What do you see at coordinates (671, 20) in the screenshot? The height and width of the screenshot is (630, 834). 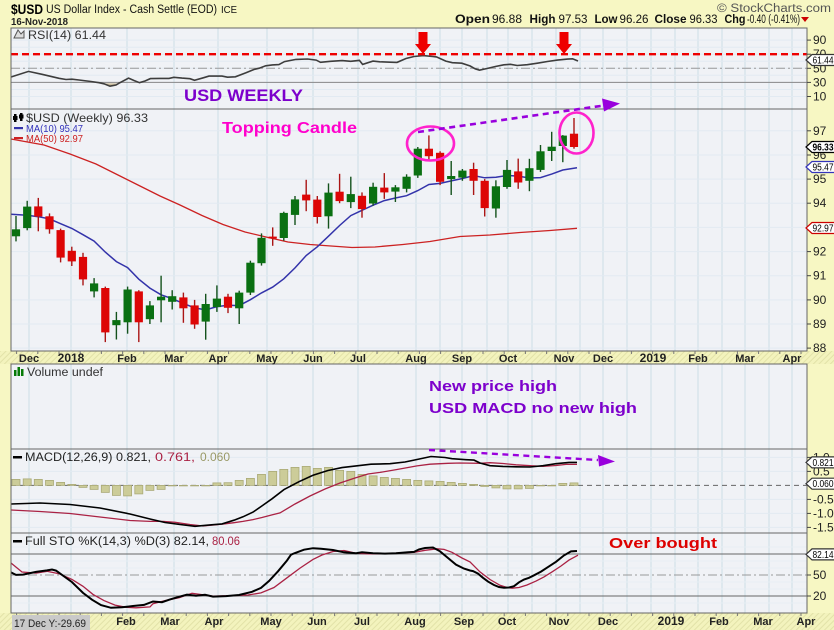 I see `svg-text: Close` at bounding box center [671, 20].